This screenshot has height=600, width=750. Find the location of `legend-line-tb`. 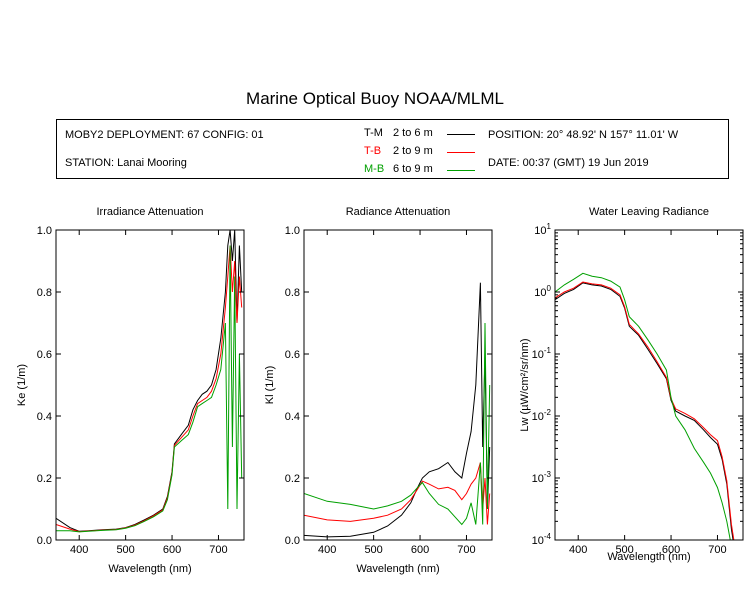

legend-line-tb is located at coordinates (461, 152).